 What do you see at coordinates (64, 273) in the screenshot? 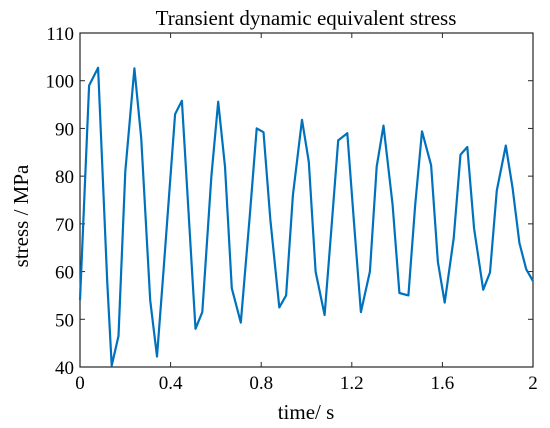
I see `y-tick-label: 60` at bounding box center [64, 273].